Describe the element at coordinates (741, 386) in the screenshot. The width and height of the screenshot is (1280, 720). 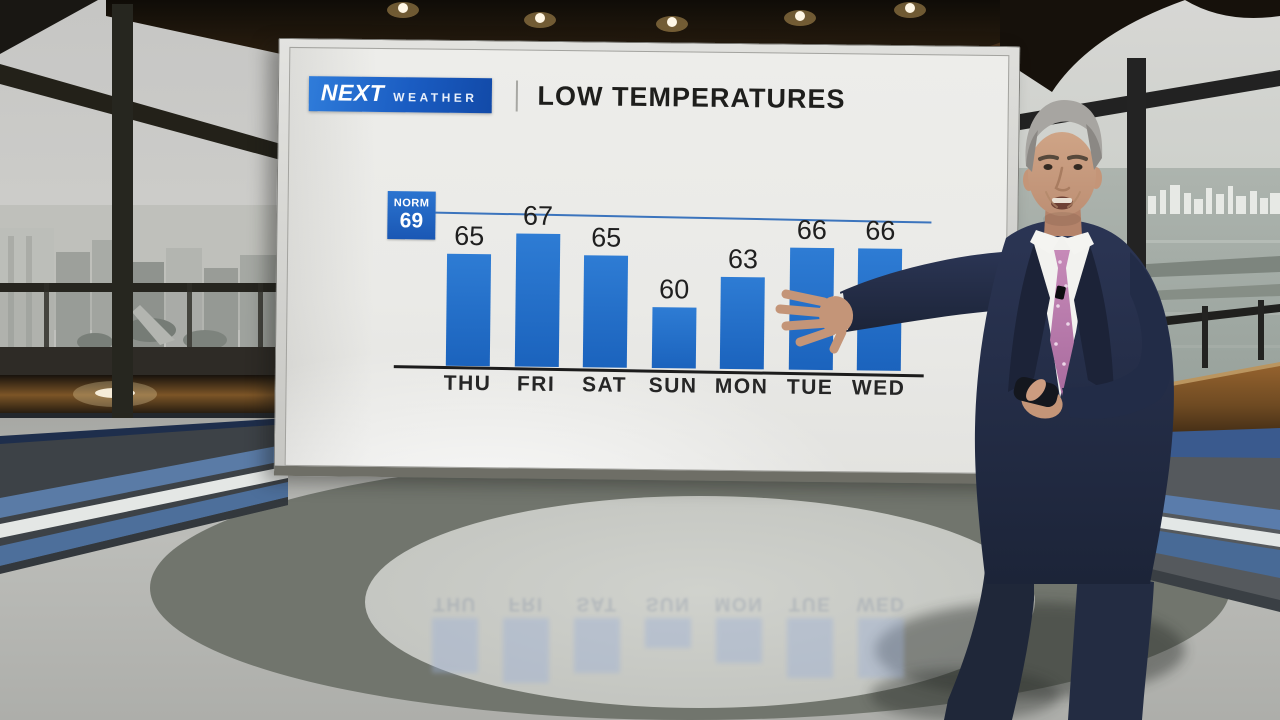
I see `day-label: MON` at that location.